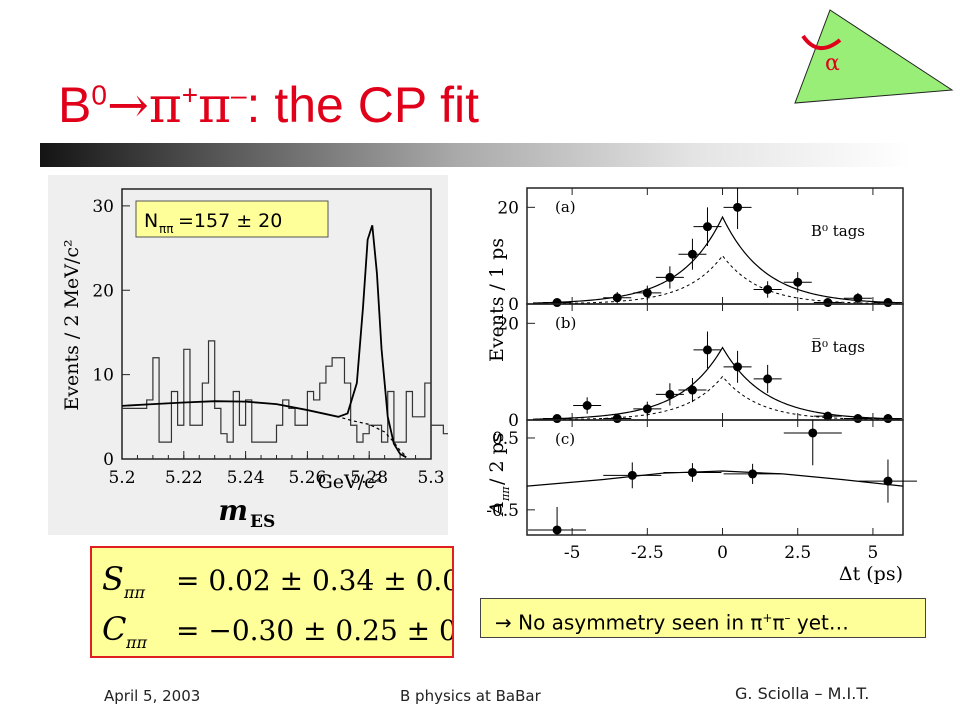 This screenshot has width=960, height=720. I want to click on asymmetry-y-label-group: Aππ / 2 ps, so click(499, 475).